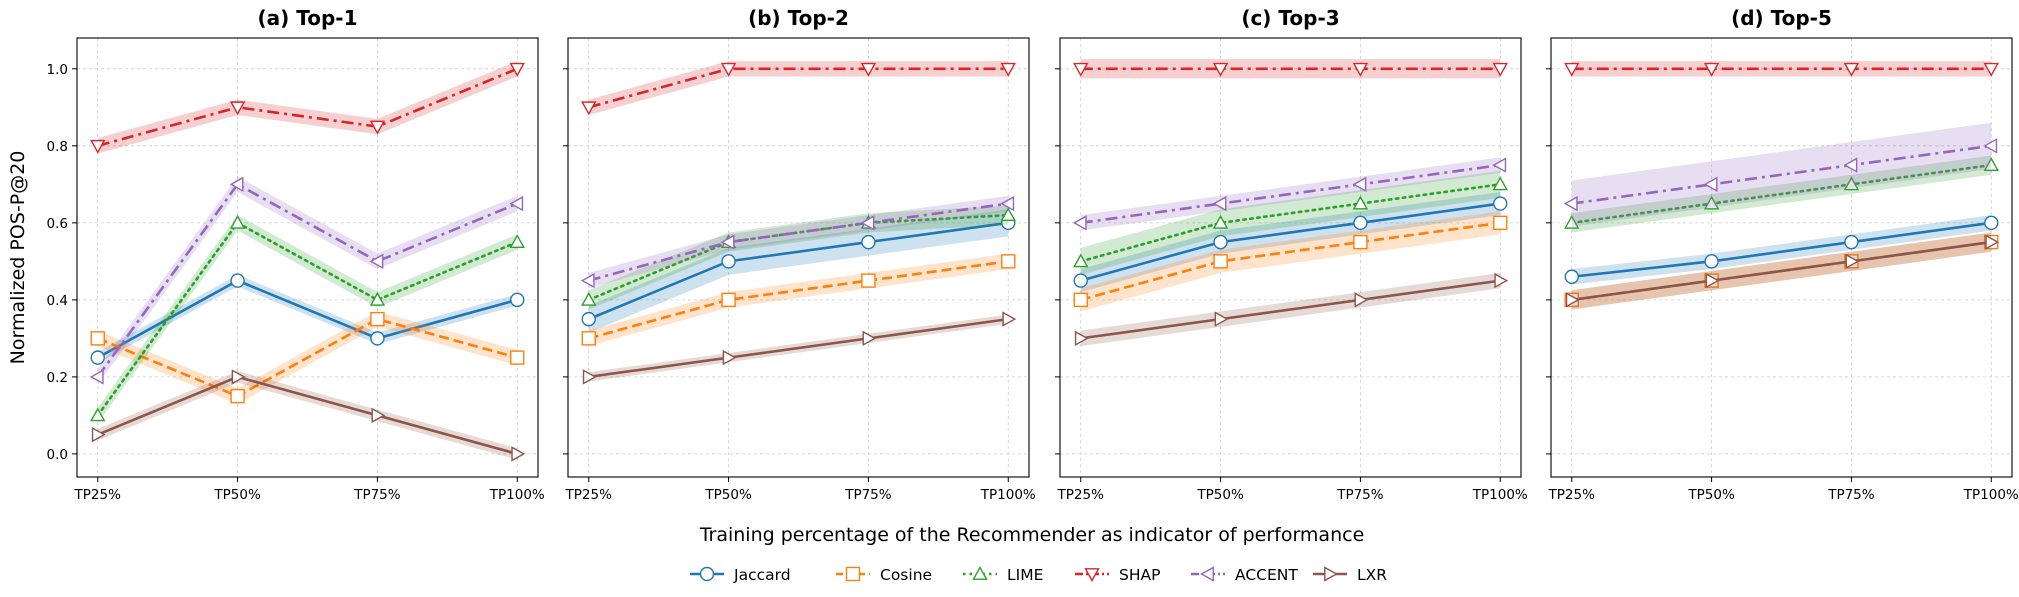 The height and width of the screenshot is (597, 2019). What do you see at coordinates (1290, 18) in the screenshot?
I see `panel-title: (c) Top-3` at bounding box center [1290, 18].